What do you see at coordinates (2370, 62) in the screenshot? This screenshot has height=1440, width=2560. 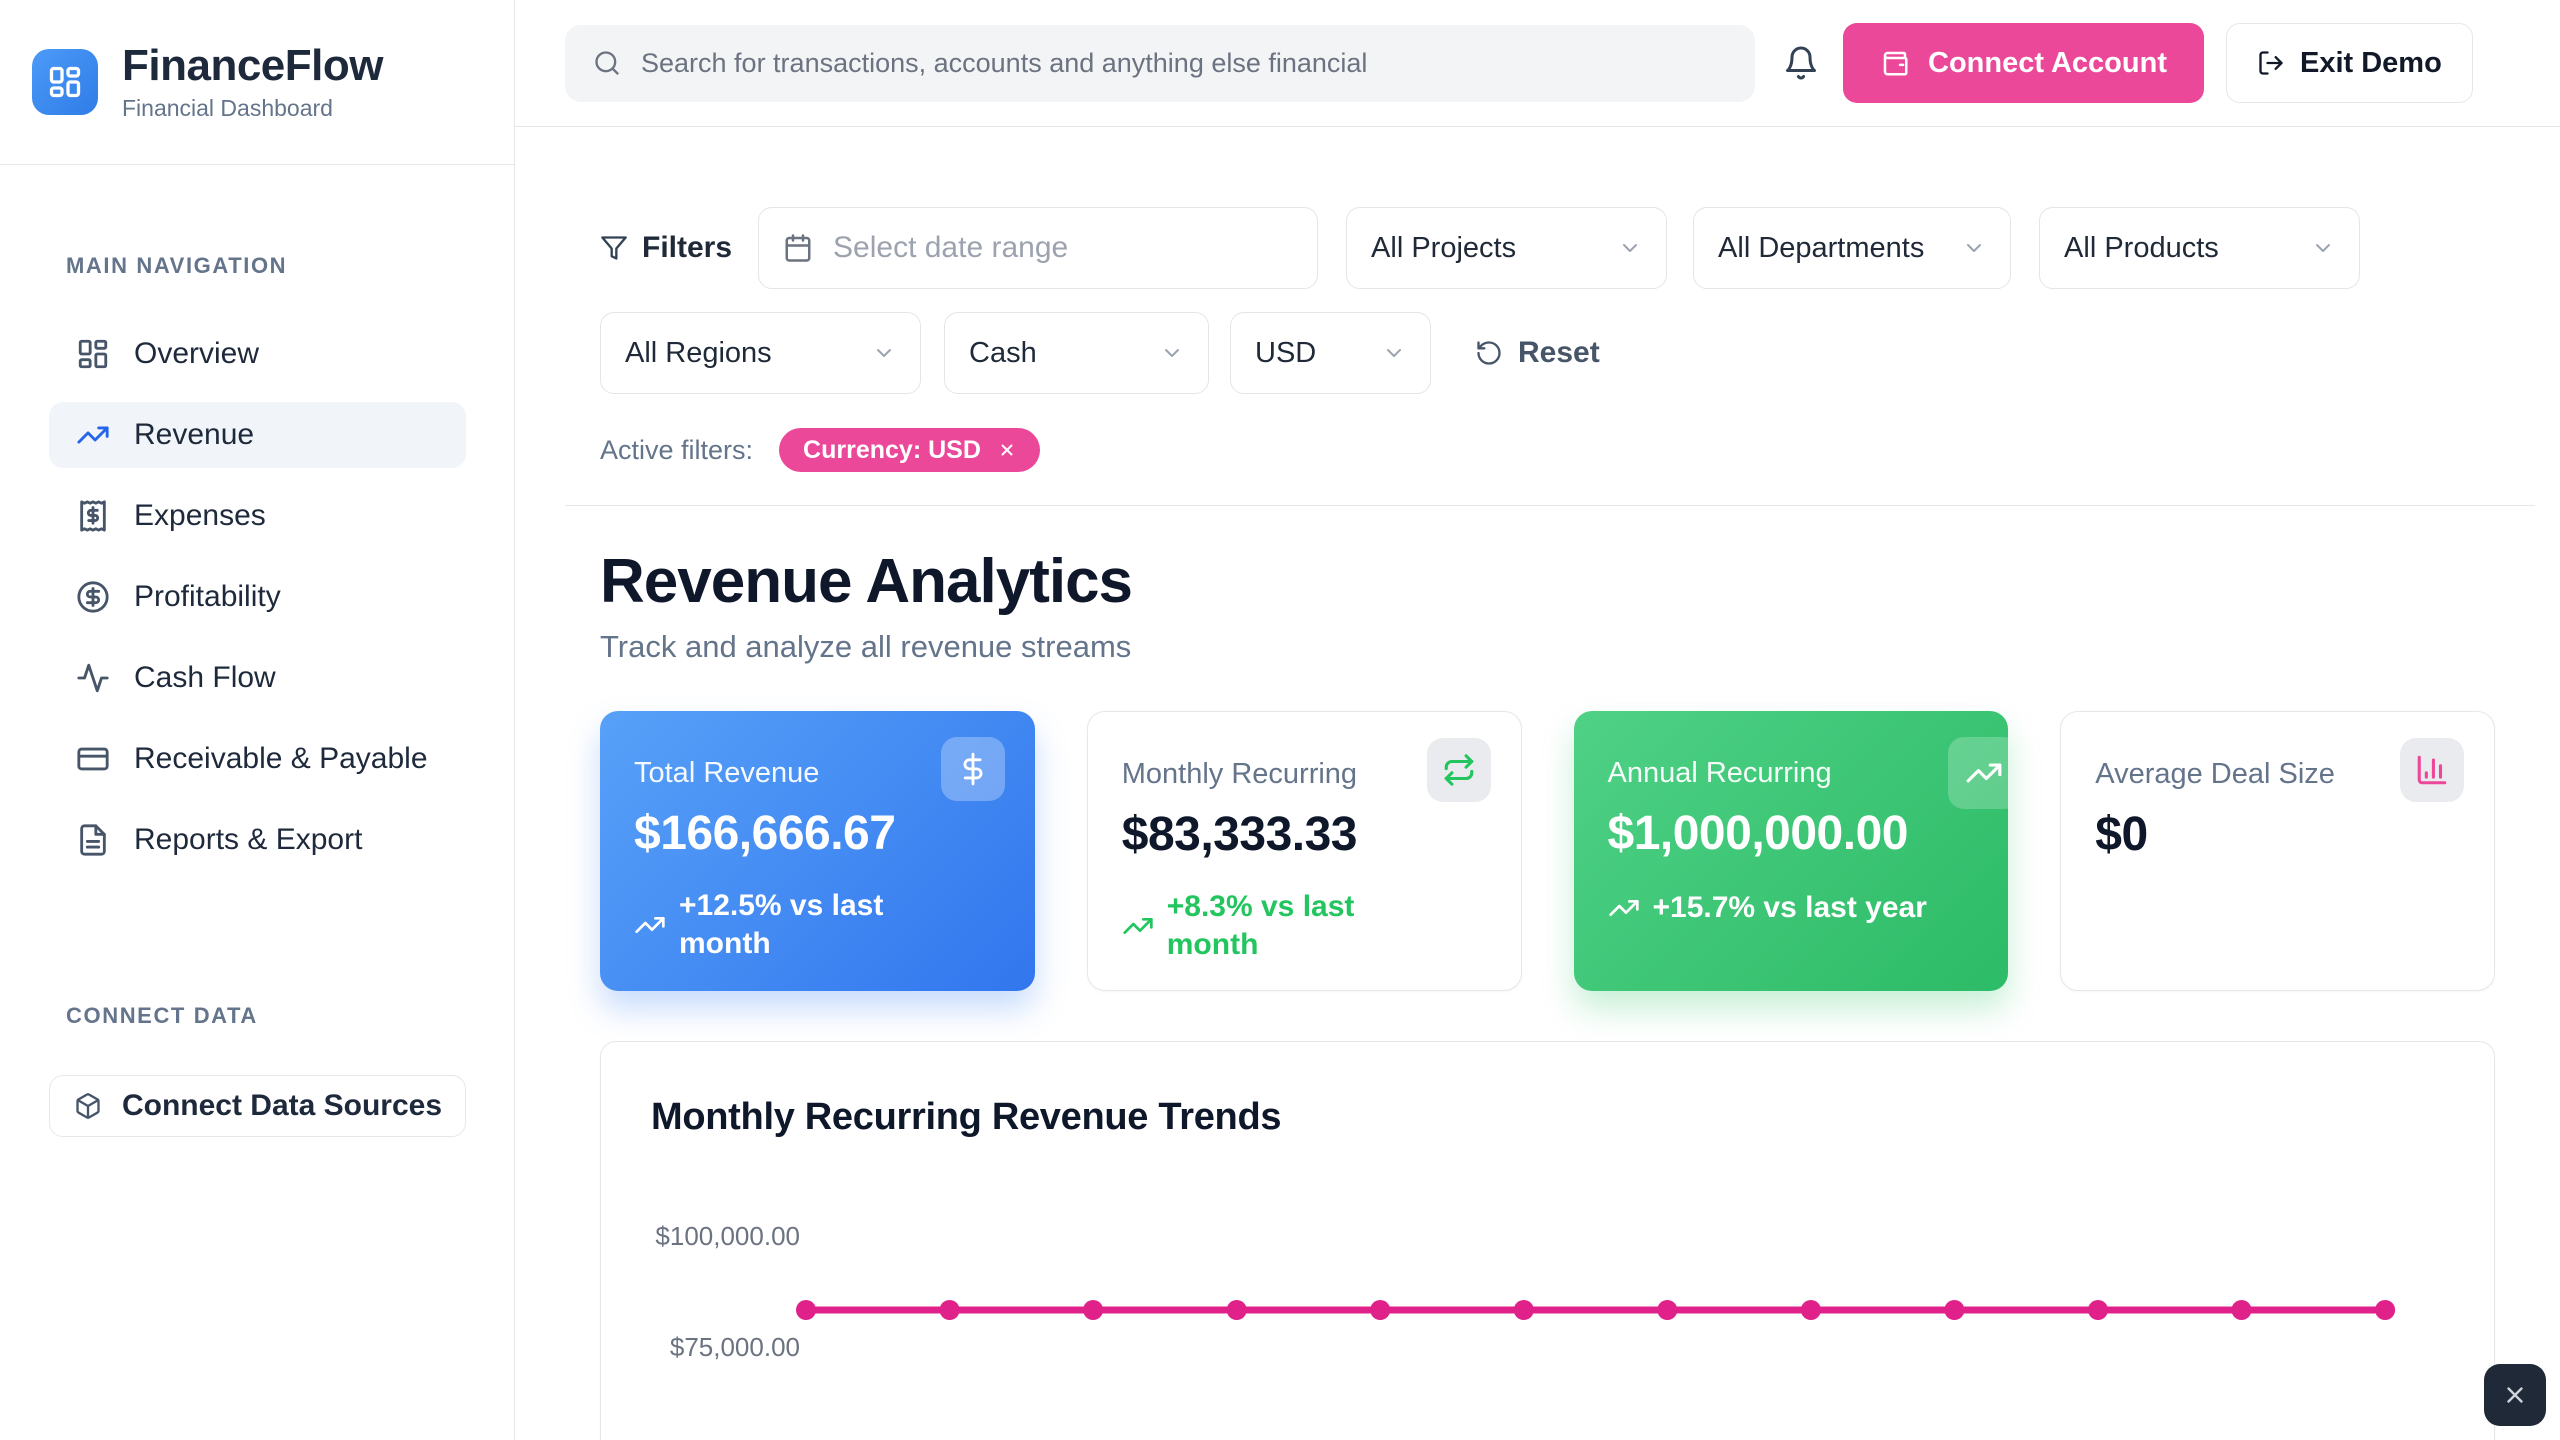 I see `exit-demo-label: Exit Demo` at bounding box center [2370, 62].